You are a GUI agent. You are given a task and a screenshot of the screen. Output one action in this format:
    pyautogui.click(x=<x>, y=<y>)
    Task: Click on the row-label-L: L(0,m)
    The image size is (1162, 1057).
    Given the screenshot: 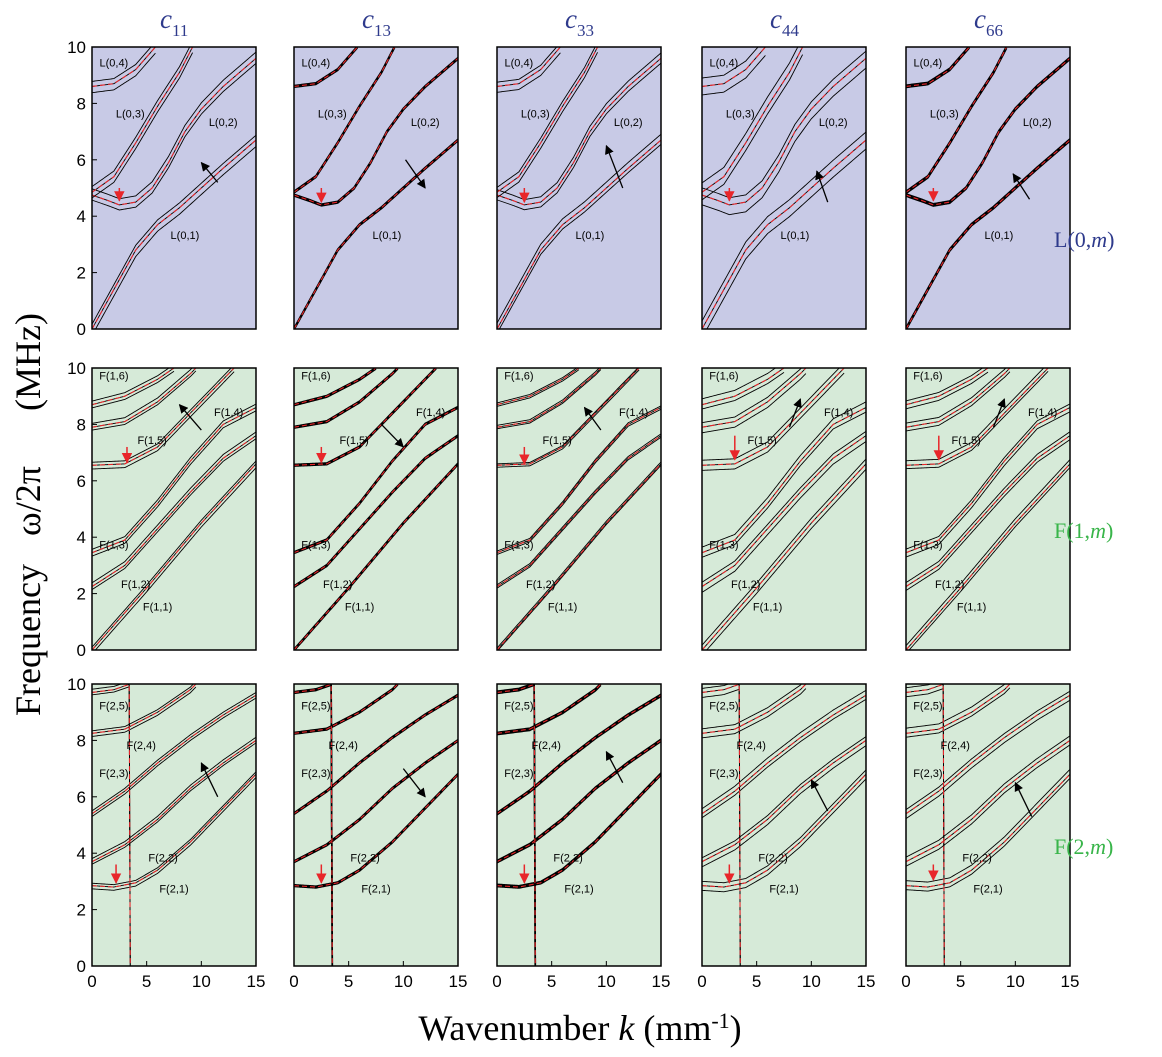 What is the action you would take?
    pyautogui.click(x=1084, y=239)
    